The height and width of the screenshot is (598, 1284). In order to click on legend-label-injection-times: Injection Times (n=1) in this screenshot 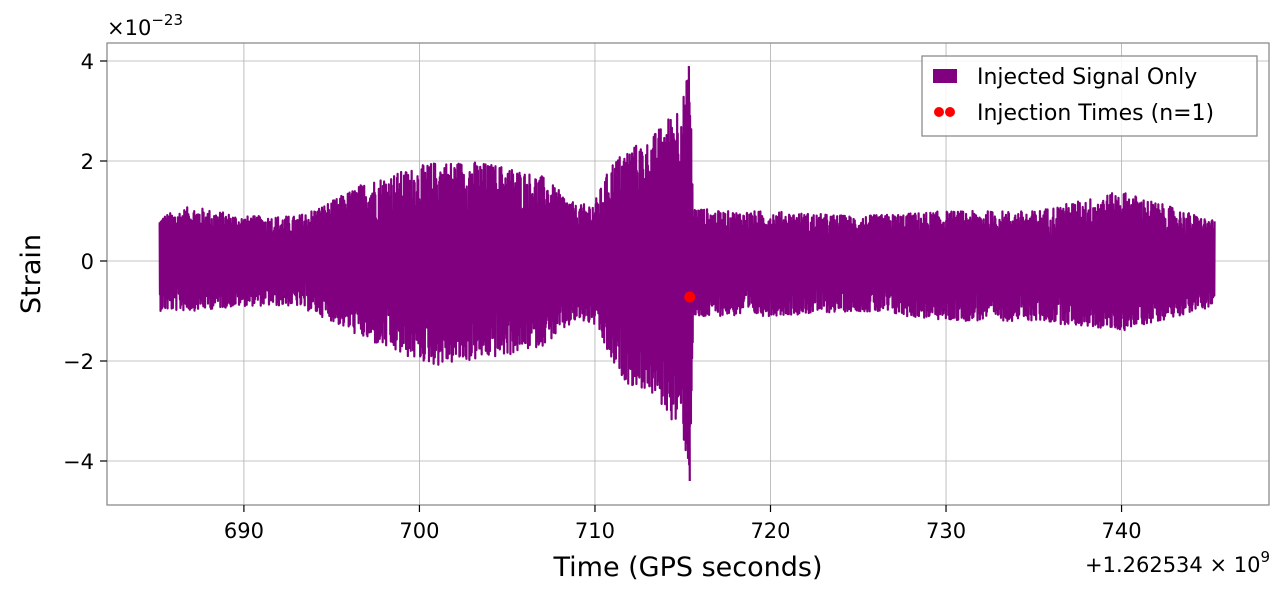, I will do `click(1095, 113)`.